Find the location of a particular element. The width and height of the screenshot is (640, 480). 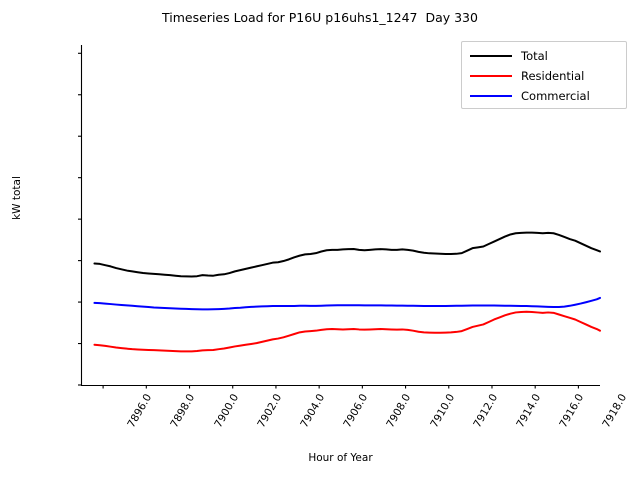

legend-item-total: Total is located at coordinates (509, 56).